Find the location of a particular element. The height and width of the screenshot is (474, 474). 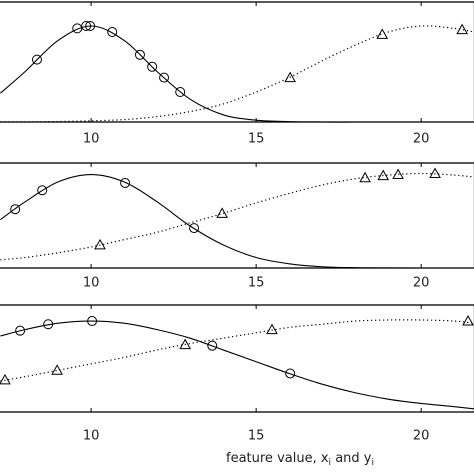

x-axis-label: feature value, xi and yi is located at coordinates (300, 459).